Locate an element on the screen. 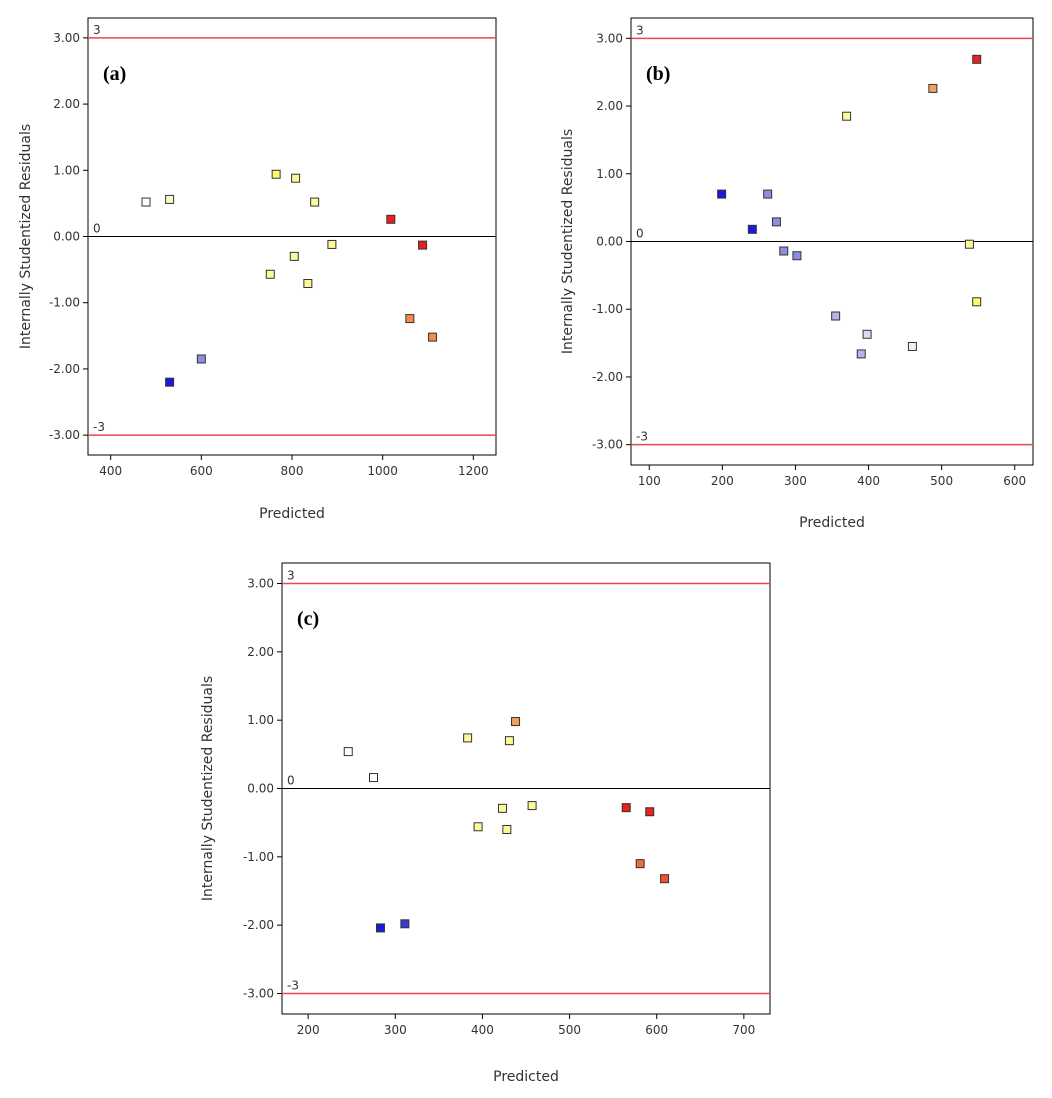 The image size is (1052, 1098). panel-label: (c) is located at coordinates (308, 619).